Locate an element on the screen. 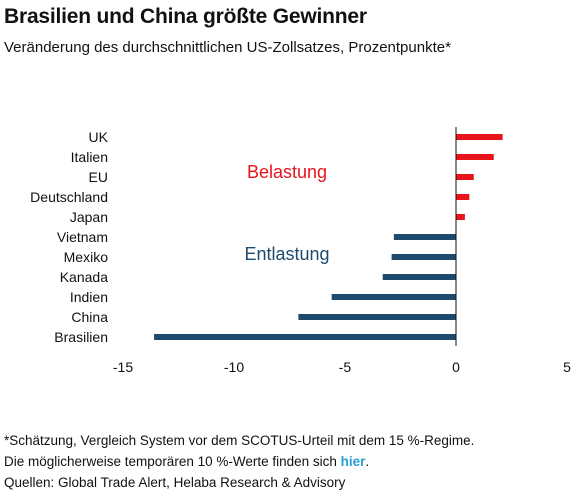 Image resolution: width=578 pixels, height=496 pixels. category-label: Kanada is located at coordinates (84, 277).